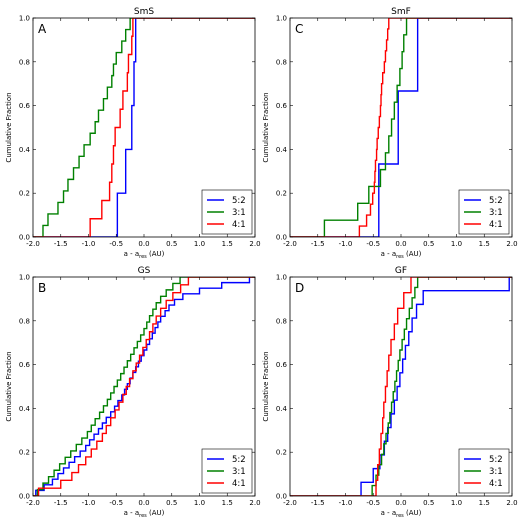 The image size is (528, 528). What do you see at coordinates (42, 288) in the screenshot?
I see `panel-letter: B` at bounding box center [42, 288].